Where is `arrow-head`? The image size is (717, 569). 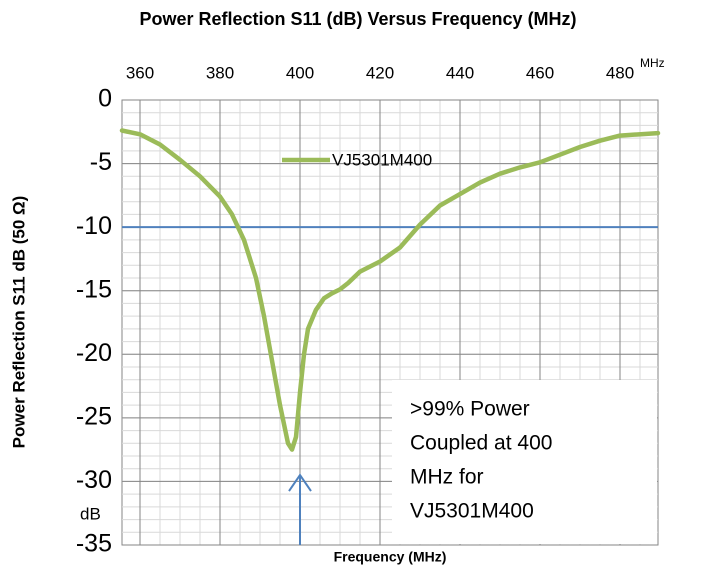
arrow-head is located at coordinates (300, 482).